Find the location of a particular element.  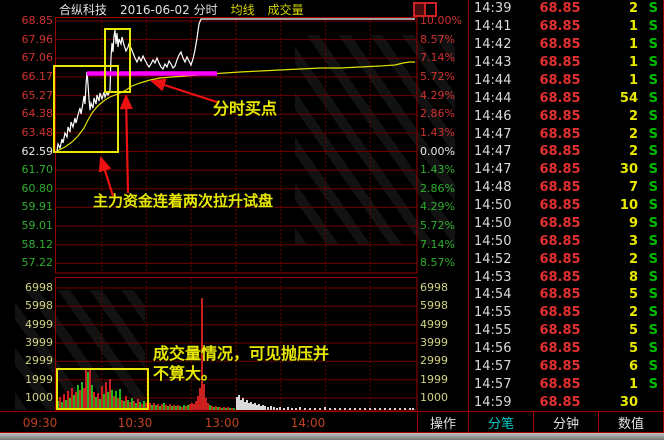

chart-date-mode: 2016-06-02 分时 is located at coordinates (169, 10).